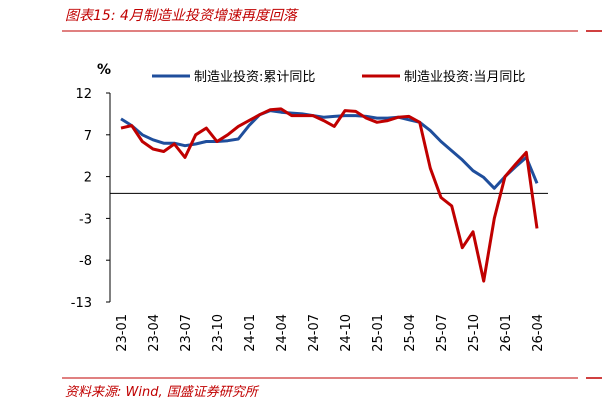 The height and width of the screenshot is (413, 602). What do you see at coordinates (254, 77) in the screenshot?
I see `legend-label: 制造业投资:累计同比` at bounding box center [254, 77].